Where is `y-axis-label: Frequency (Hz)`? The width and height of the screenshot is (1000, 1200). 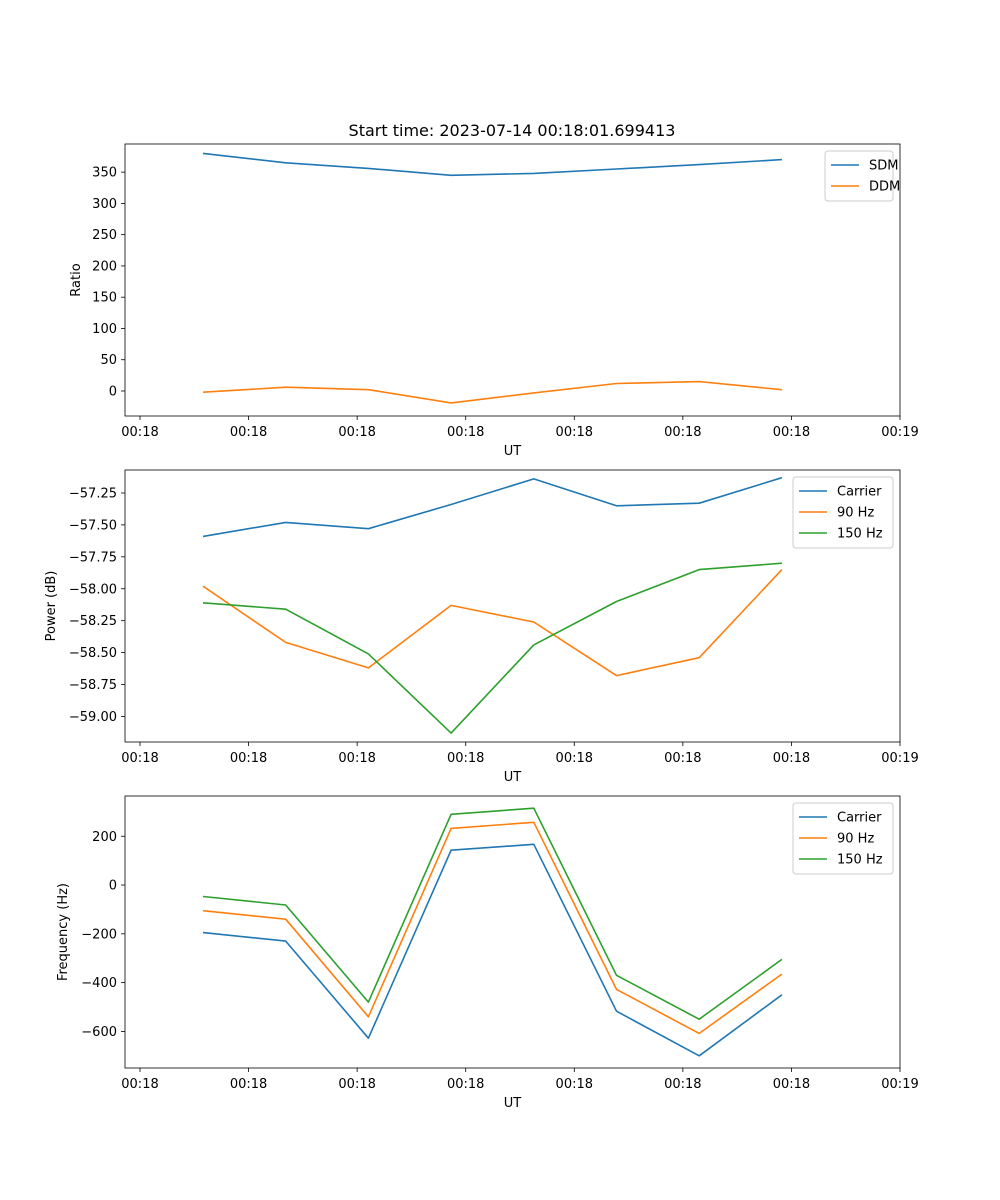 y-axis-label: Frequency (Hz) is located at coordinates (63, 932).